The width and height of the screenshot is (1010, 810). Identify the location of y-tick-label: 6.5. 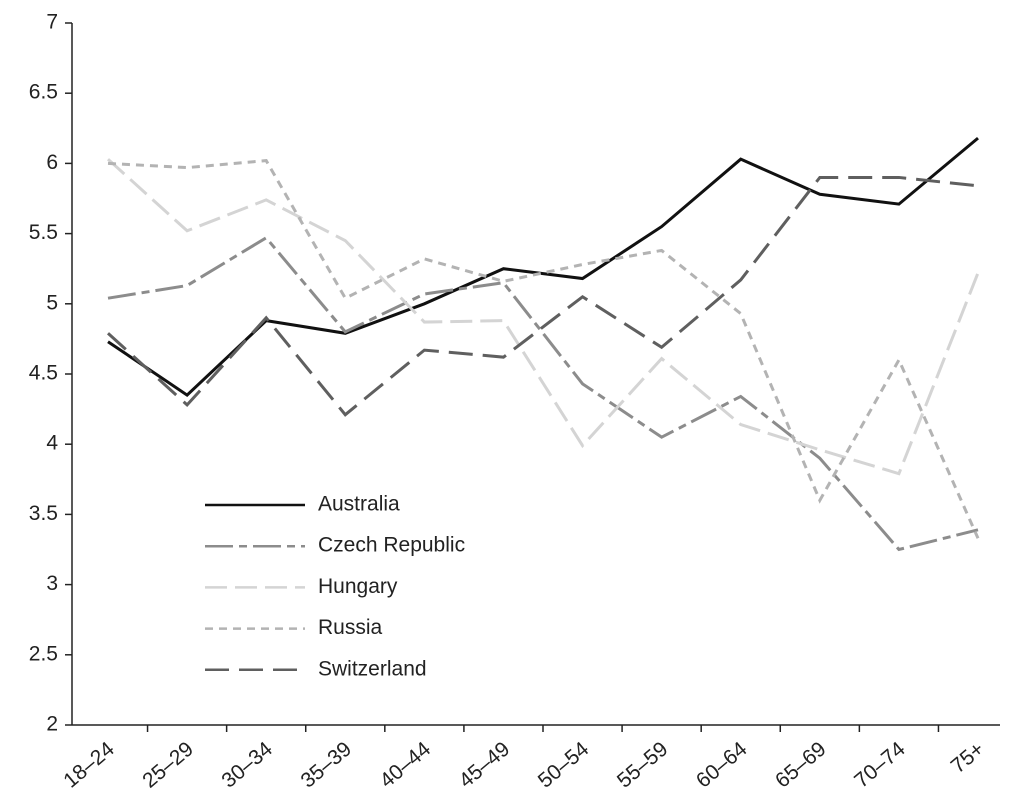
(43, 92).